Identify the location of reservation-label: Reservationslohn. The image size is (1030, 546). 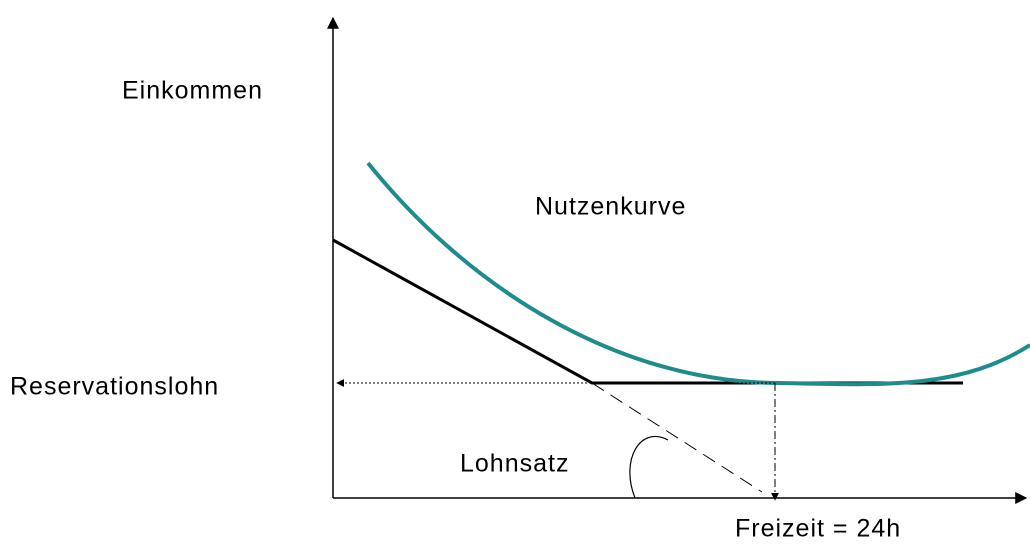
(114, 387).